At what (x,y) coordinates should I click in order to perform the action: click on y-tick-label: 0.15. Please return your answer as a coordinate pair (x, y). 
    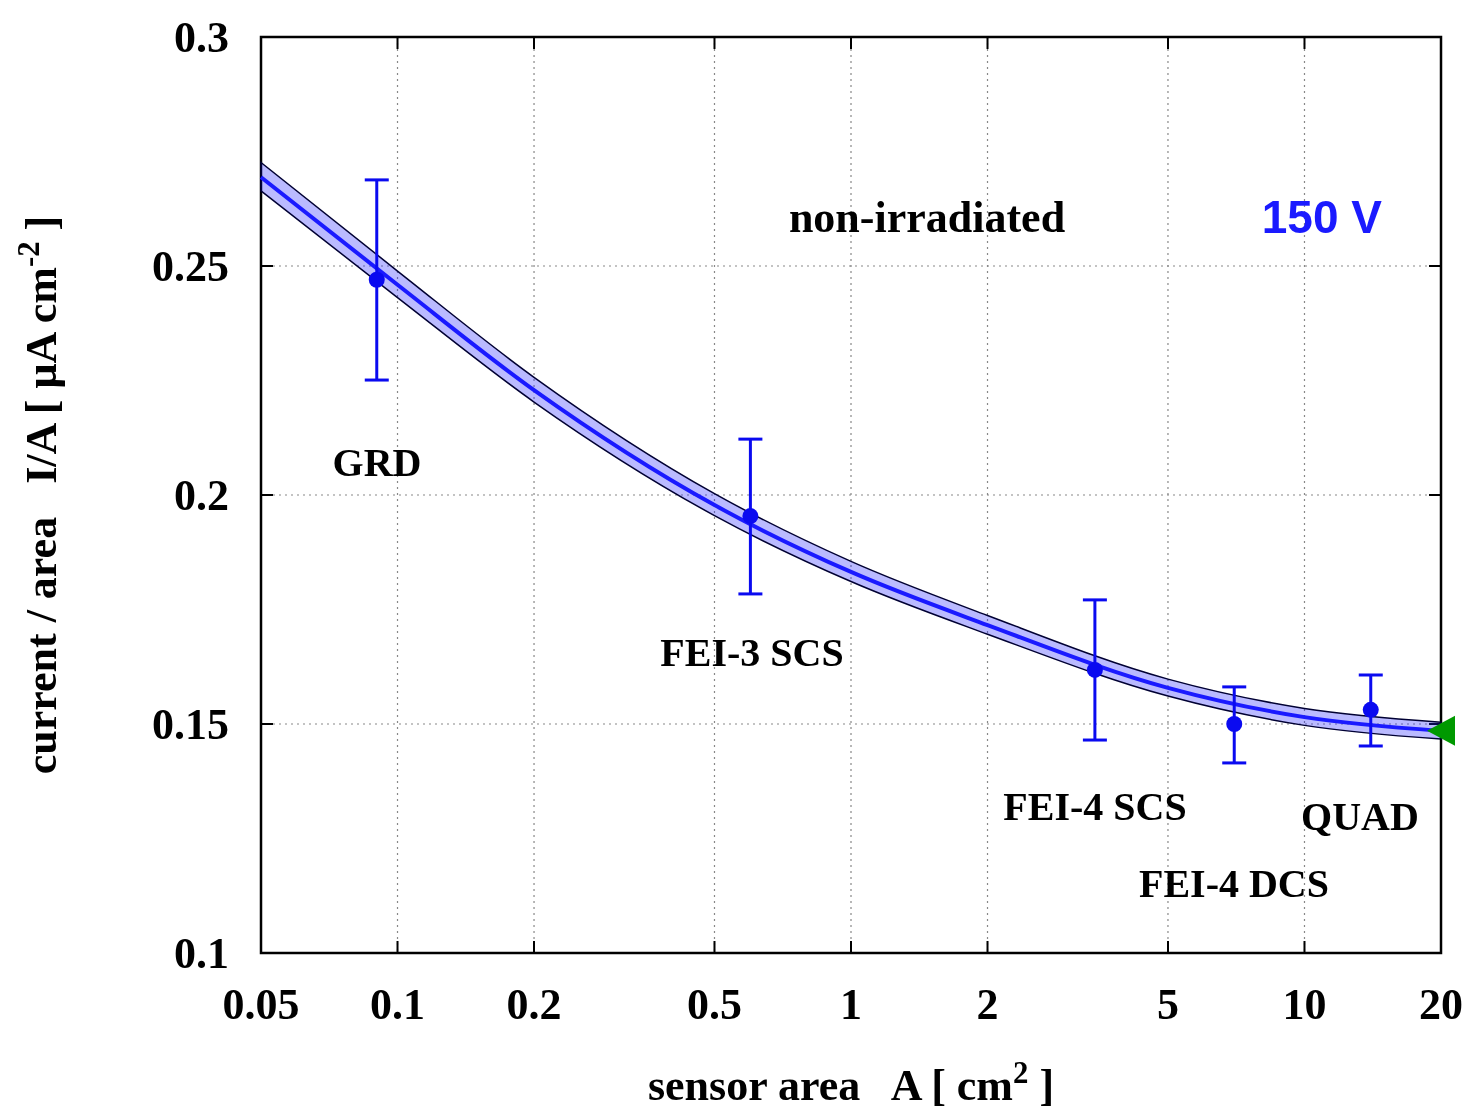
    Looking at the image, I should click on (190, 724).